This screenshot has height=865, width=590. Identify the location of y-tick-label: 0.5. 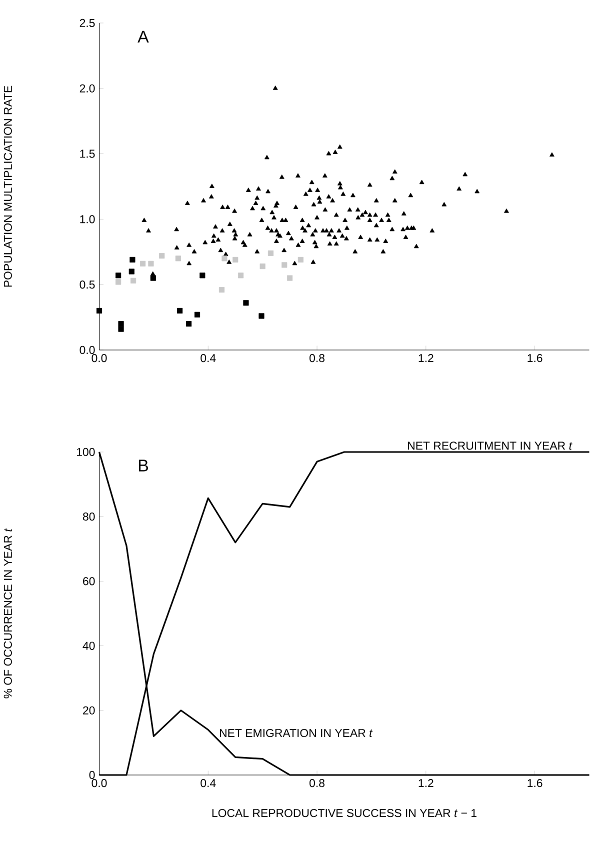
(87, 284).